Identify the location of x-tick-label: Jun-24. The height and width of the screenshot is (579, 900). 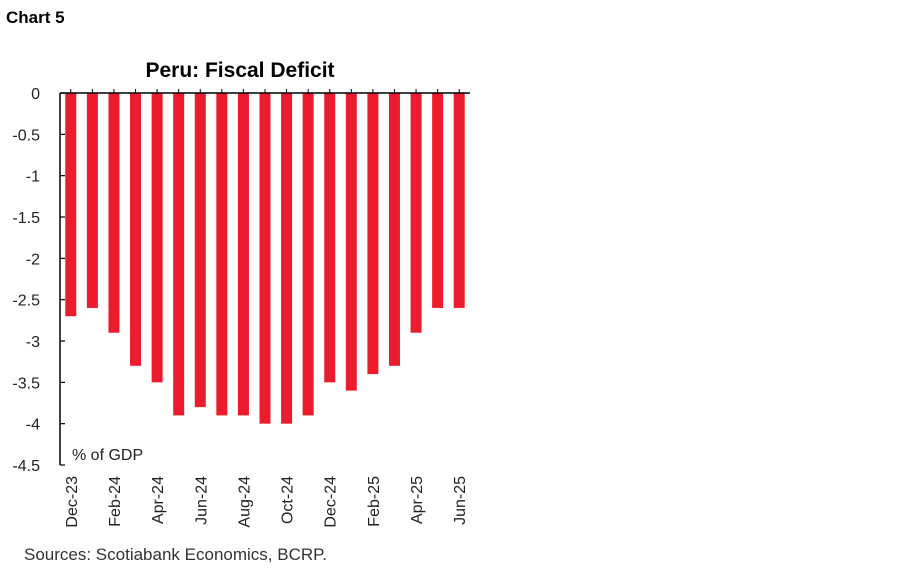
(201, 500).